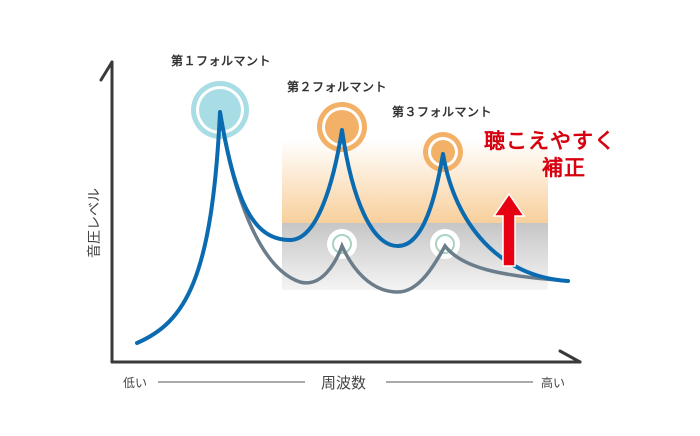  What do you see at coordinates (564, 168) in the screenshot?
I see `callout-line-2: 補正` at bounding box center [564, 168].